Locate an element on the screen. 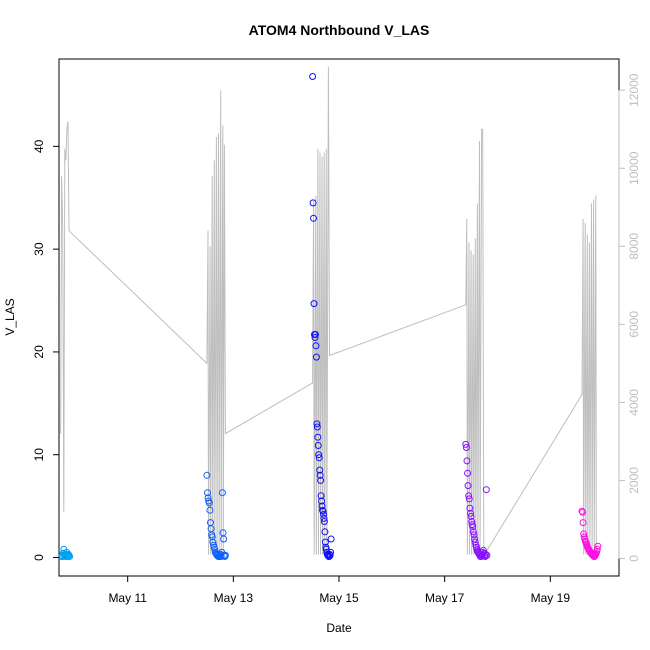 This screenshot has width=650, height=650. y-tick-label: 10 is located at coordinates (39, 455).